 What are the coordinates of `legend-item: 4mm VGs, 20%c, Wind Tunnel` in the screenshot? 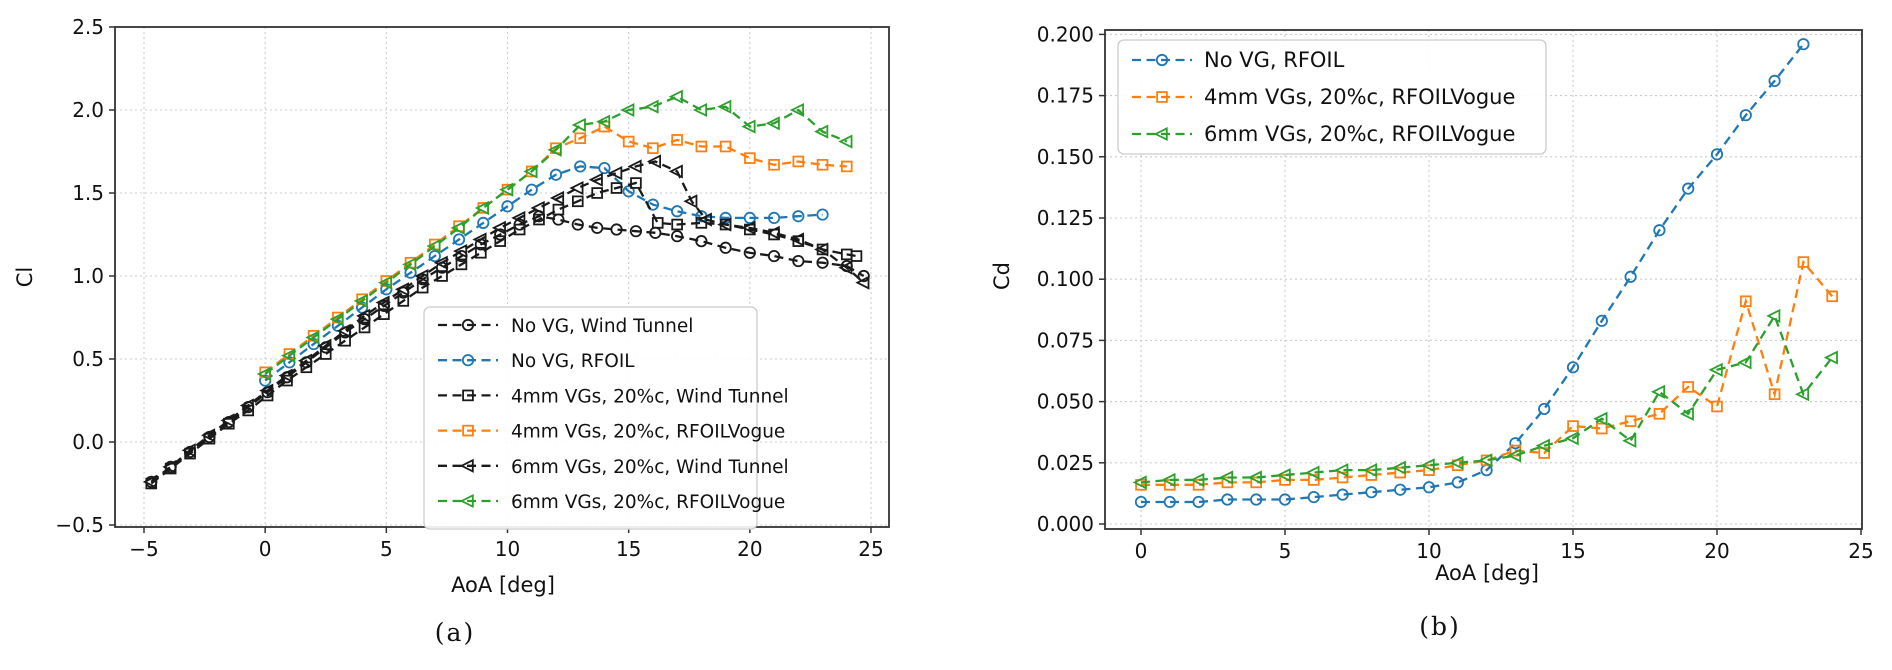 It's located at (613, 396).